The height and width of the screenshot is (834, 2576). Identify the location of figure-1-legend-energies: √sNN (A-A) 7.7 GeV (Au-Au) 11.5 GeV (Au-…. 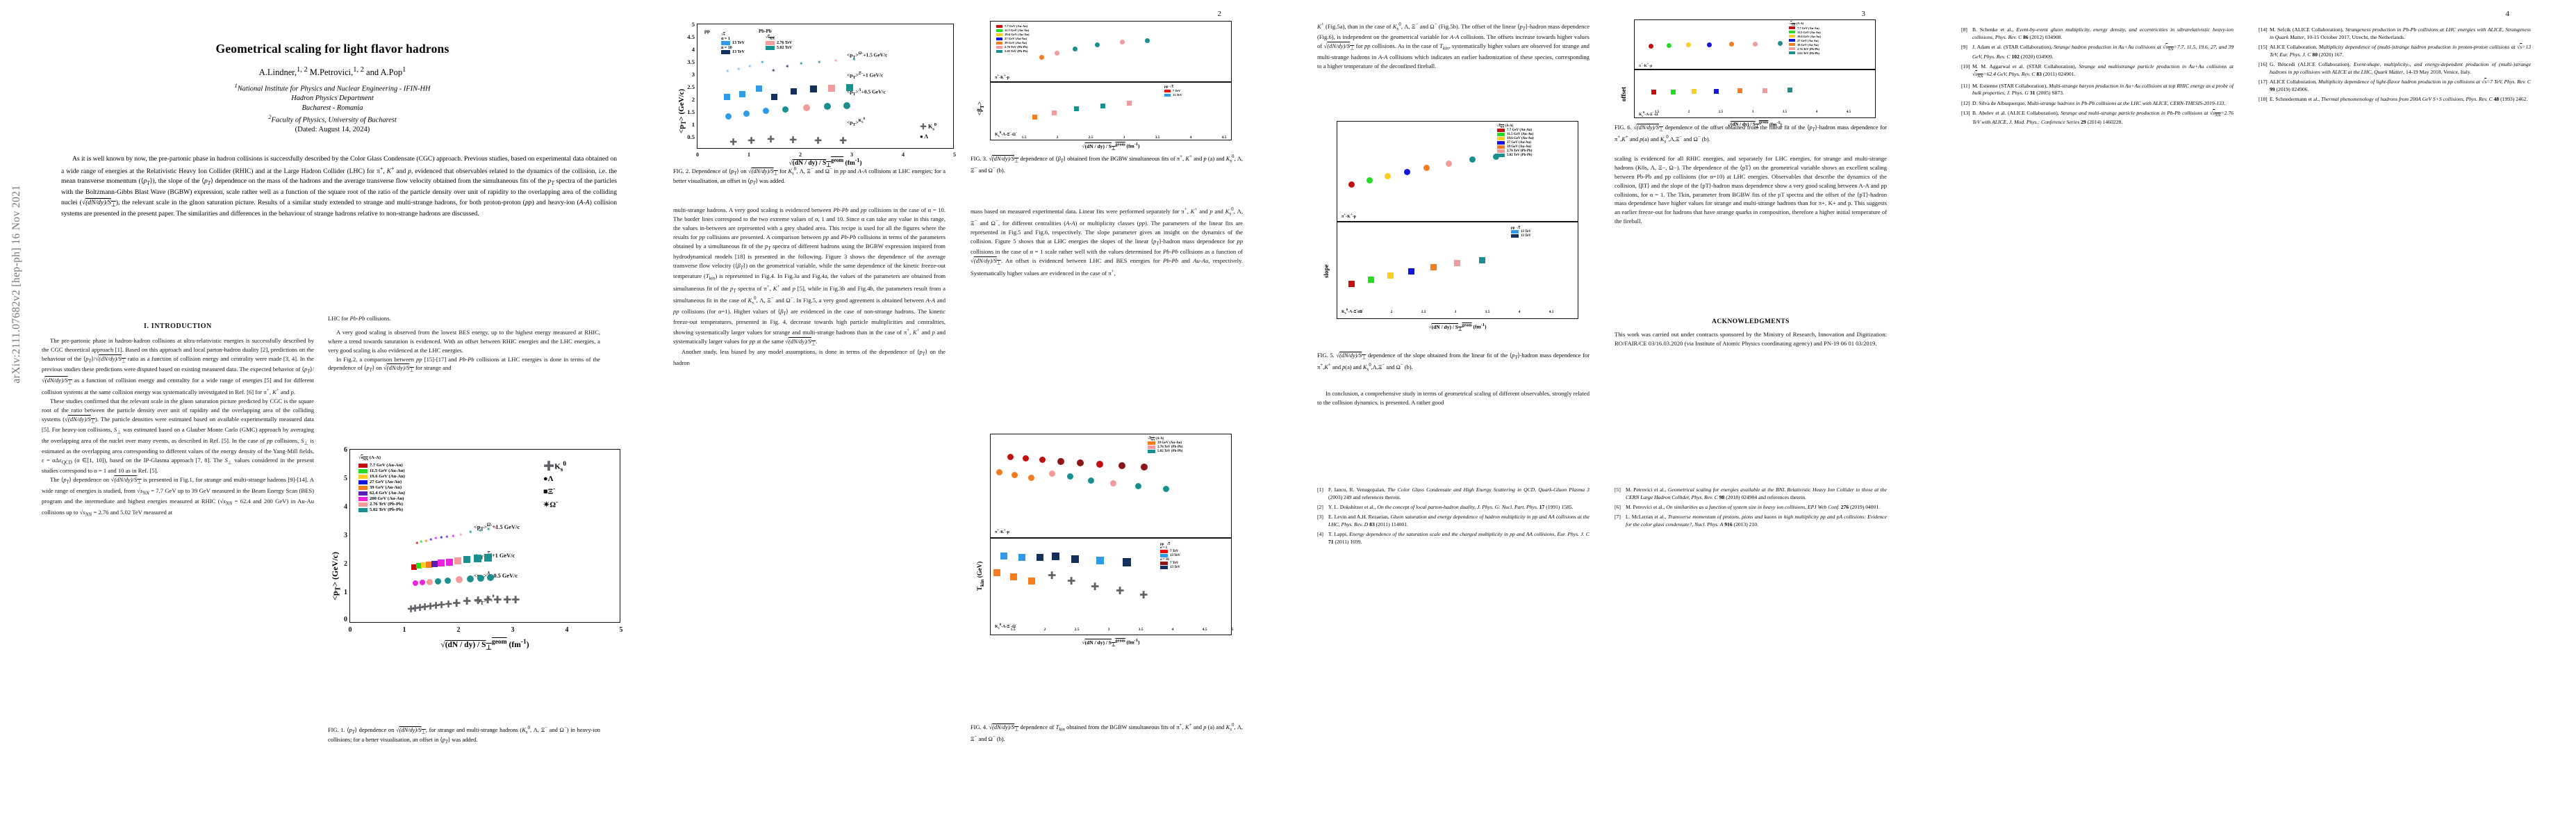
(382, 484).